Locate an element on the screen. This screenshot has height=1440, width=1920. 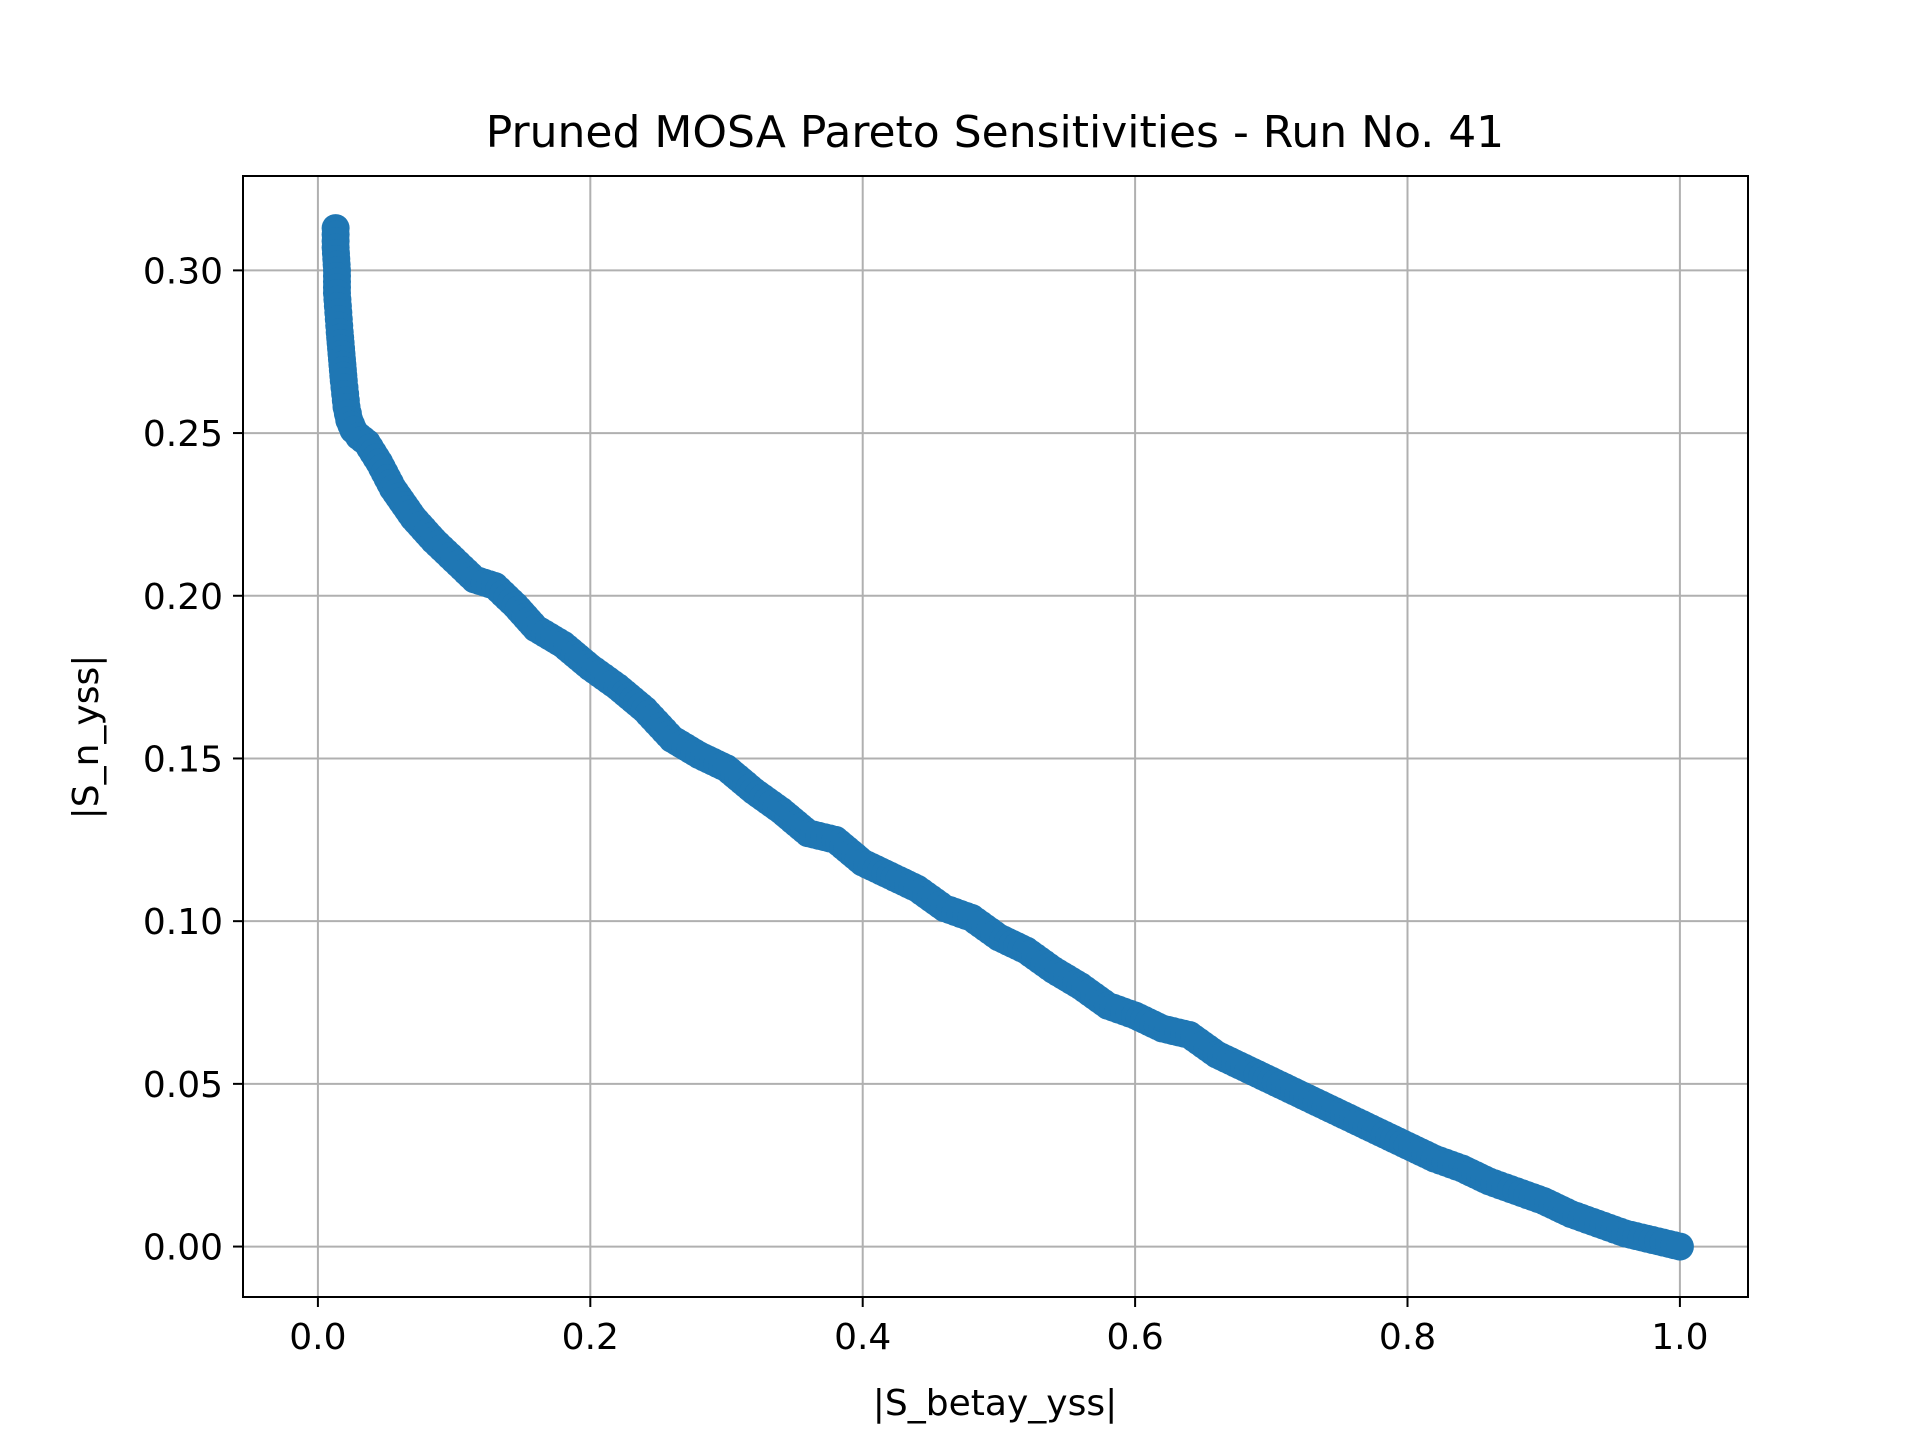
data-point is located at coordinates (1679, 1246).